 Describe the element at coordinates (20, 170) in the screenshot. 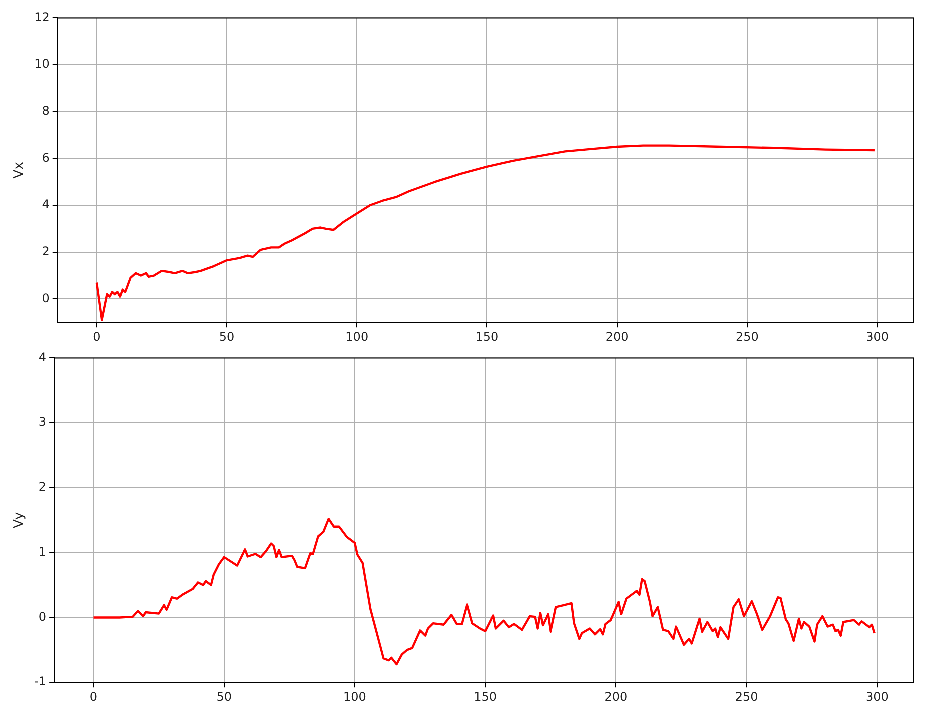

I see `y-axis-title: Vx` at that location.